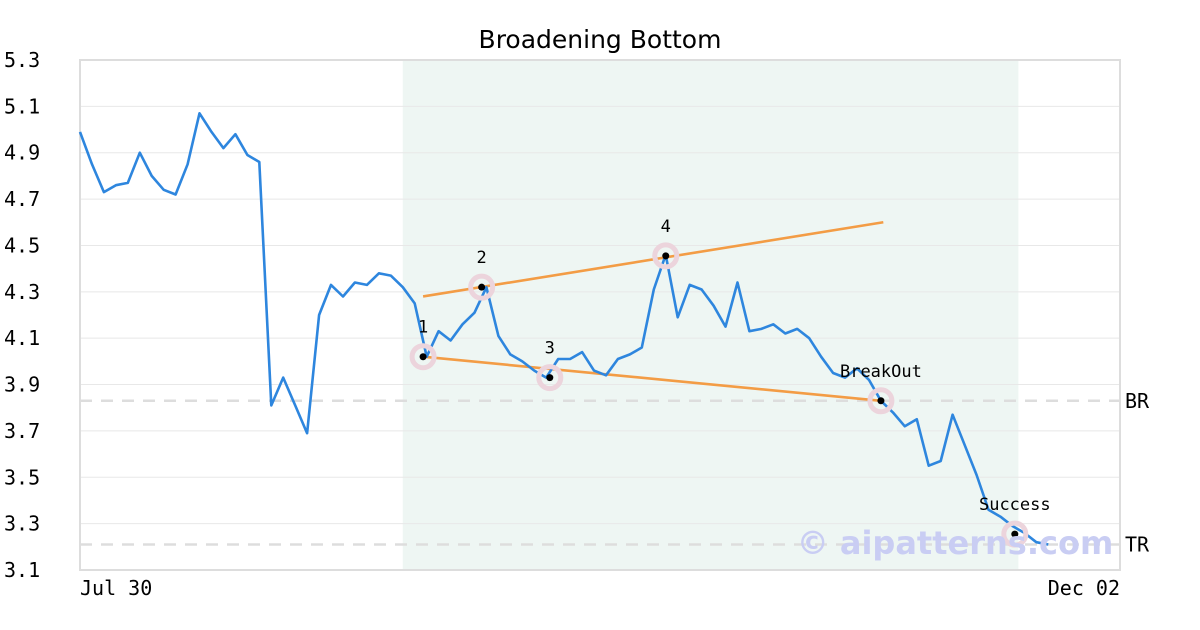 This screenshot has height=630, width=1200. Describe the element at coordinates (22, 385) in the screenshot. I see `y-tick-label: 3.9` at that location.